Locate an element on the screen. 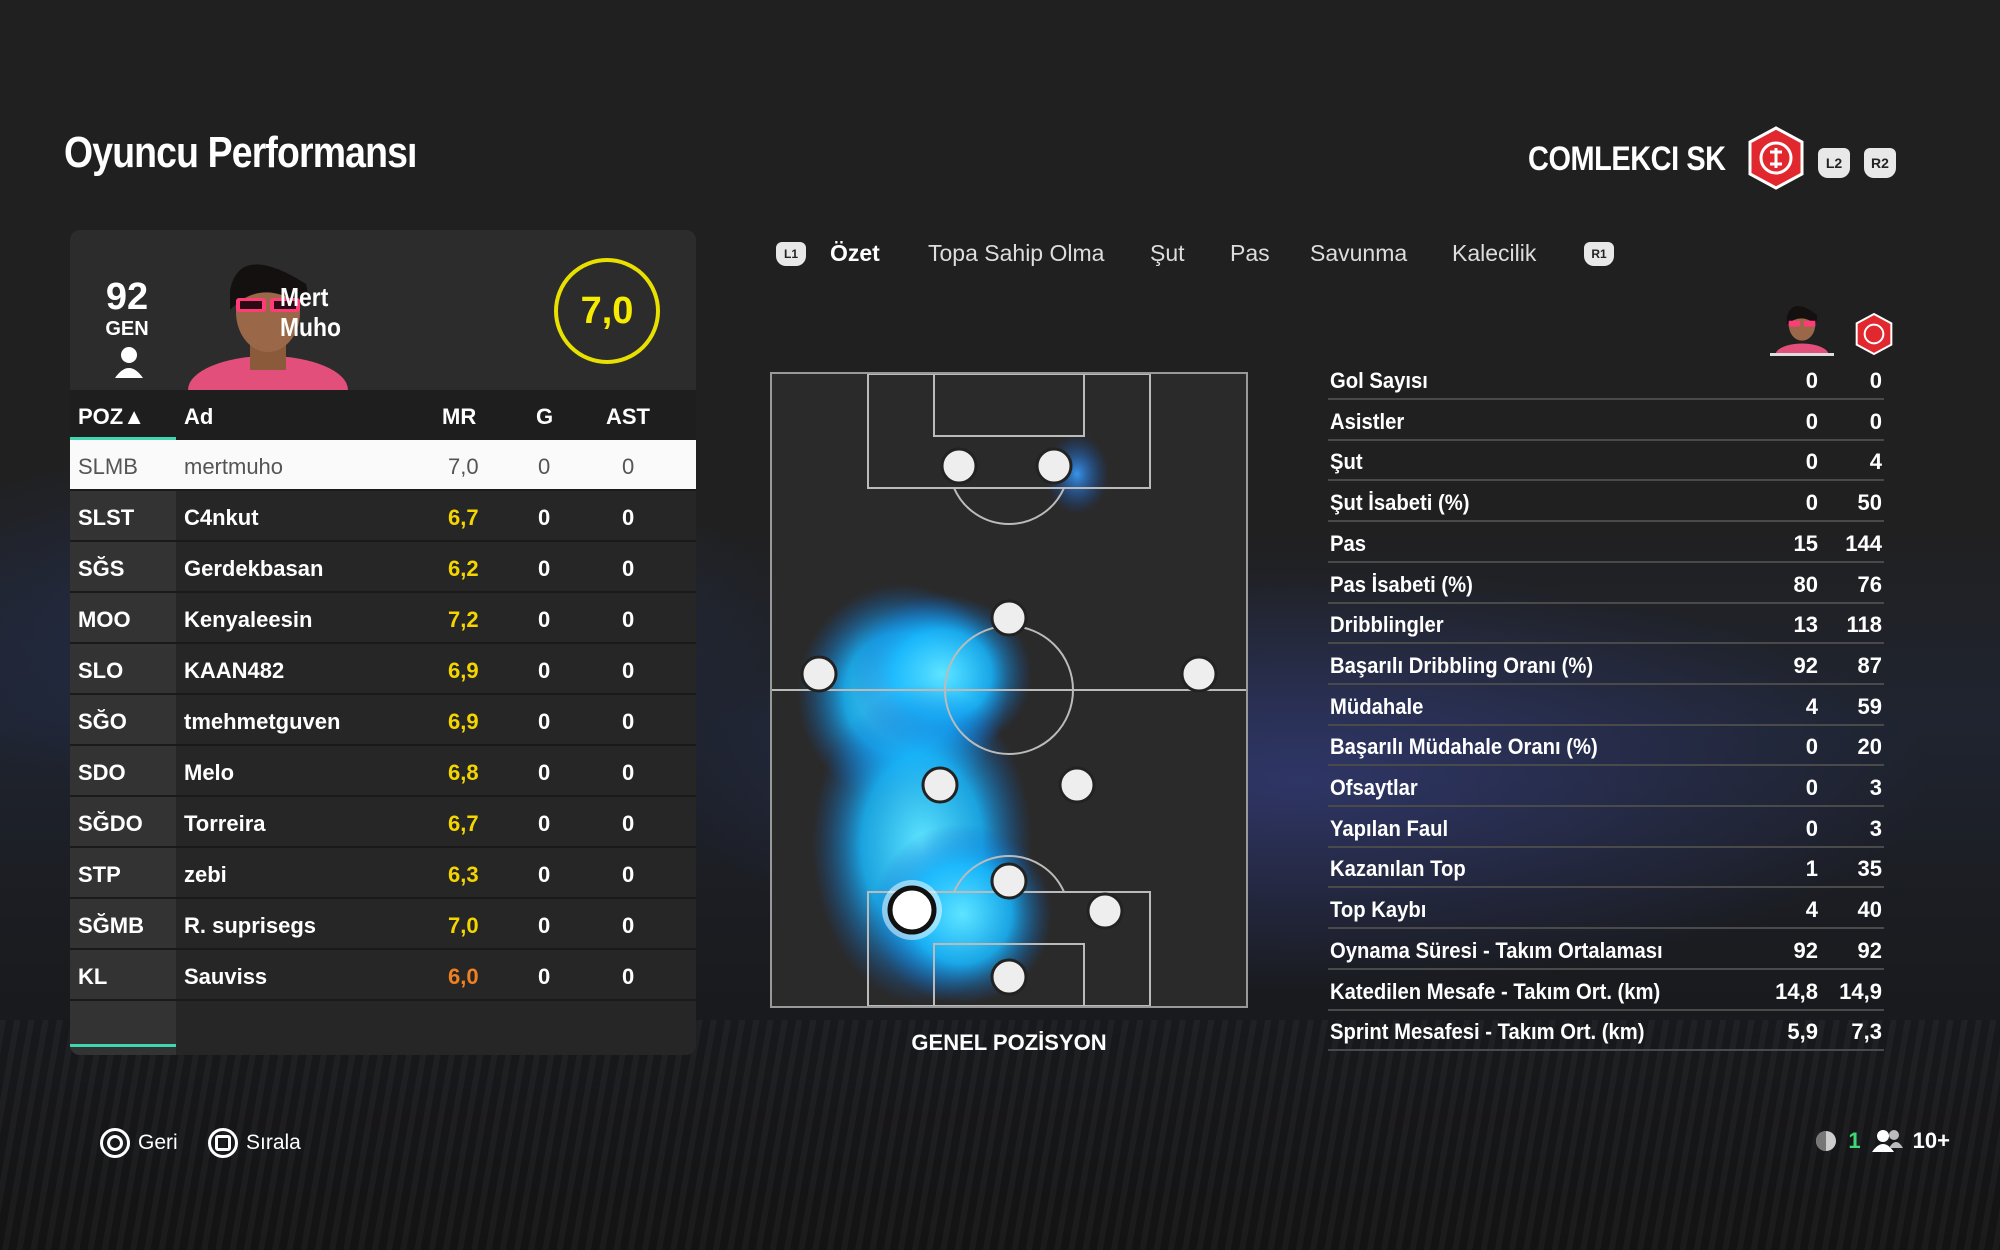 This screenshot has width=2000, height=1250. row-name: tmehmetguven is located at coordinates (262, 721).